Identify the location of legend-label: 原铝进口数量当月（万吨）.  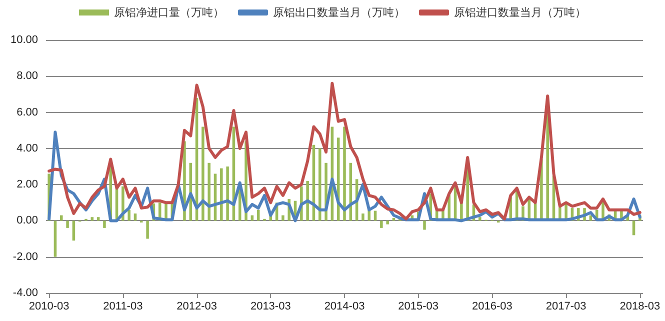
(520, 12).